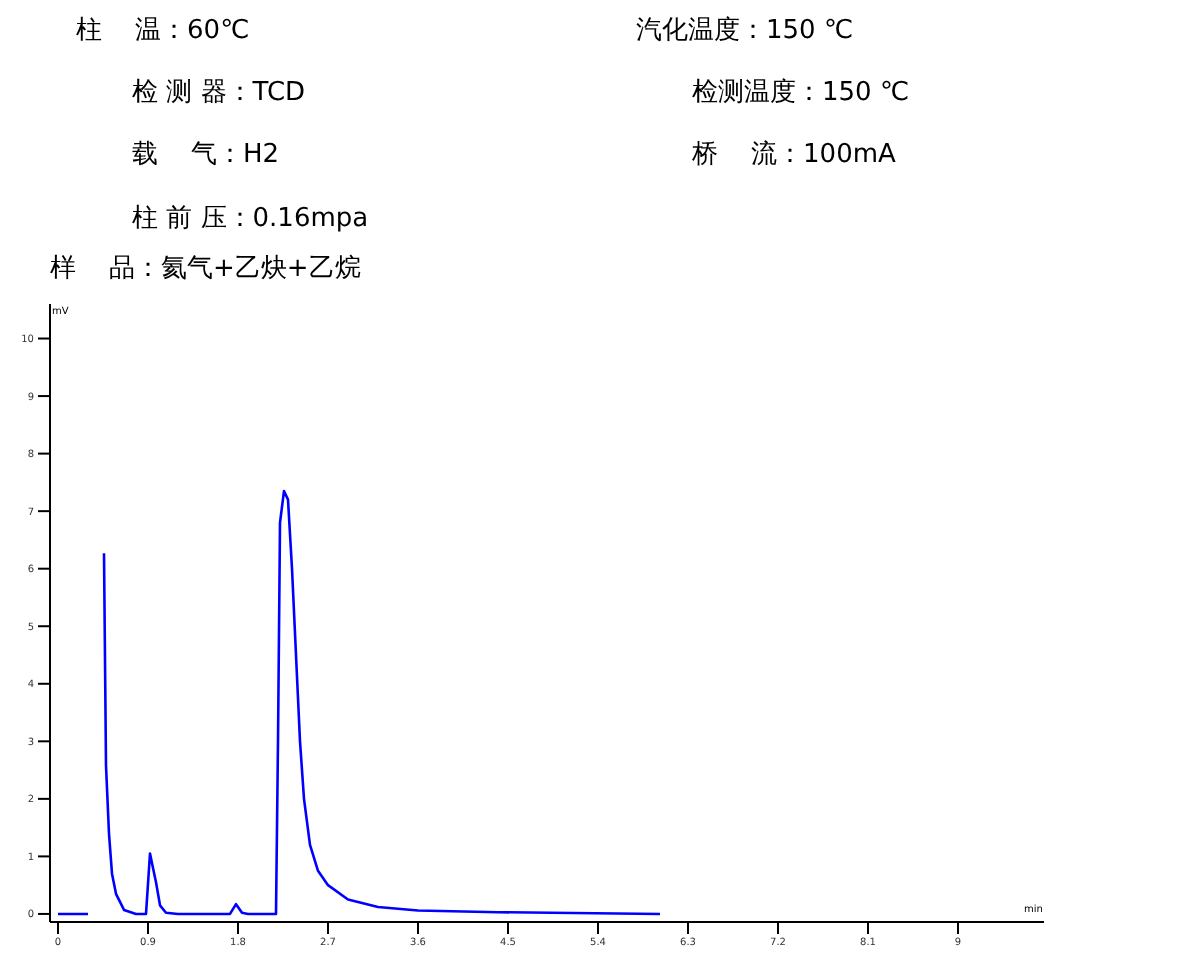 Image resolution: width=1188 pixels, height=964 pixels. What do you see at coordinates (219, 93) in the screenshot?
I see `text: 检 测 器：TCD` at bounding box center [219, 93].